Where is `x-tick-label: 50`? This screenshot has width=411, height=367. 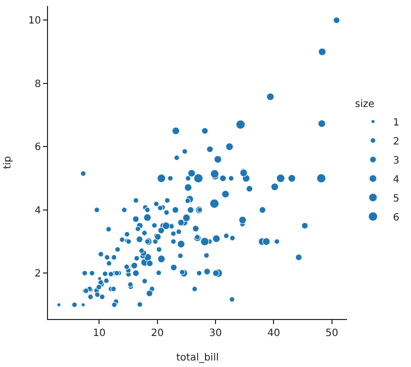 x-tick-label: 50 is located at coordinates (332, 333).